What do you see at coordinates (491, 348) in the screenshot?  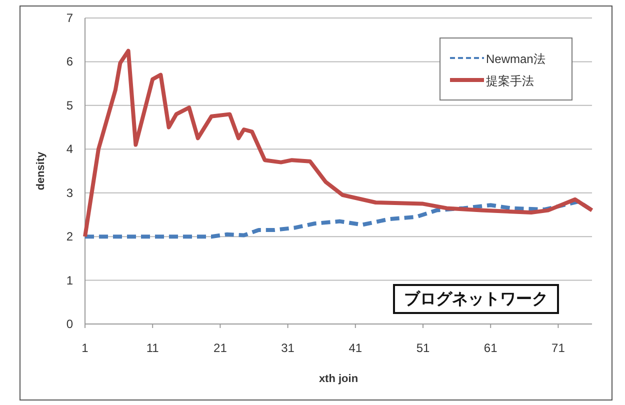 I see `x-tick-label: 61` at bounding box center [491, 348].